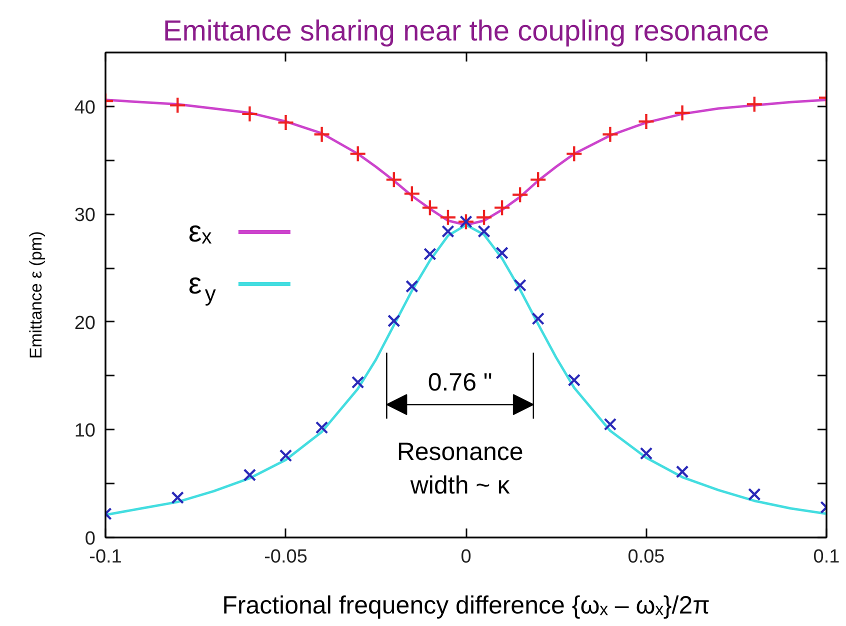 Image resolution: width=846 pixels, height=626 pixels. Describe the element at coordinates (85, 215) in the screenshot. I see `y-tick-label: 30` at that location.